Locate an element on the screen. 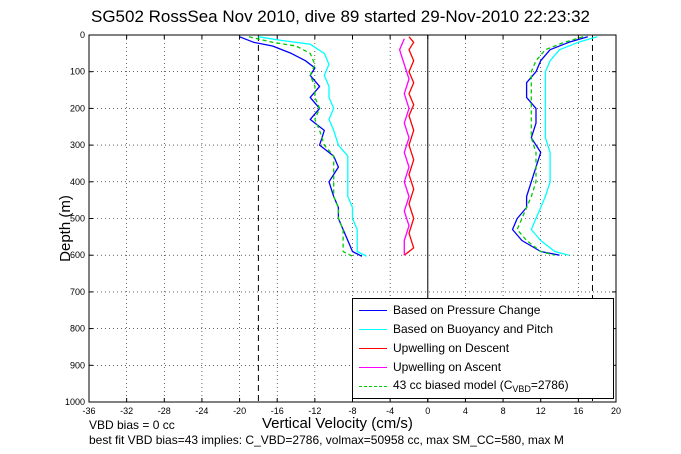 This screenshot has width=681, height=454. legend-item-buoyancy: Based on Buoyancy and Pitch is located at coordinates (453, 329).